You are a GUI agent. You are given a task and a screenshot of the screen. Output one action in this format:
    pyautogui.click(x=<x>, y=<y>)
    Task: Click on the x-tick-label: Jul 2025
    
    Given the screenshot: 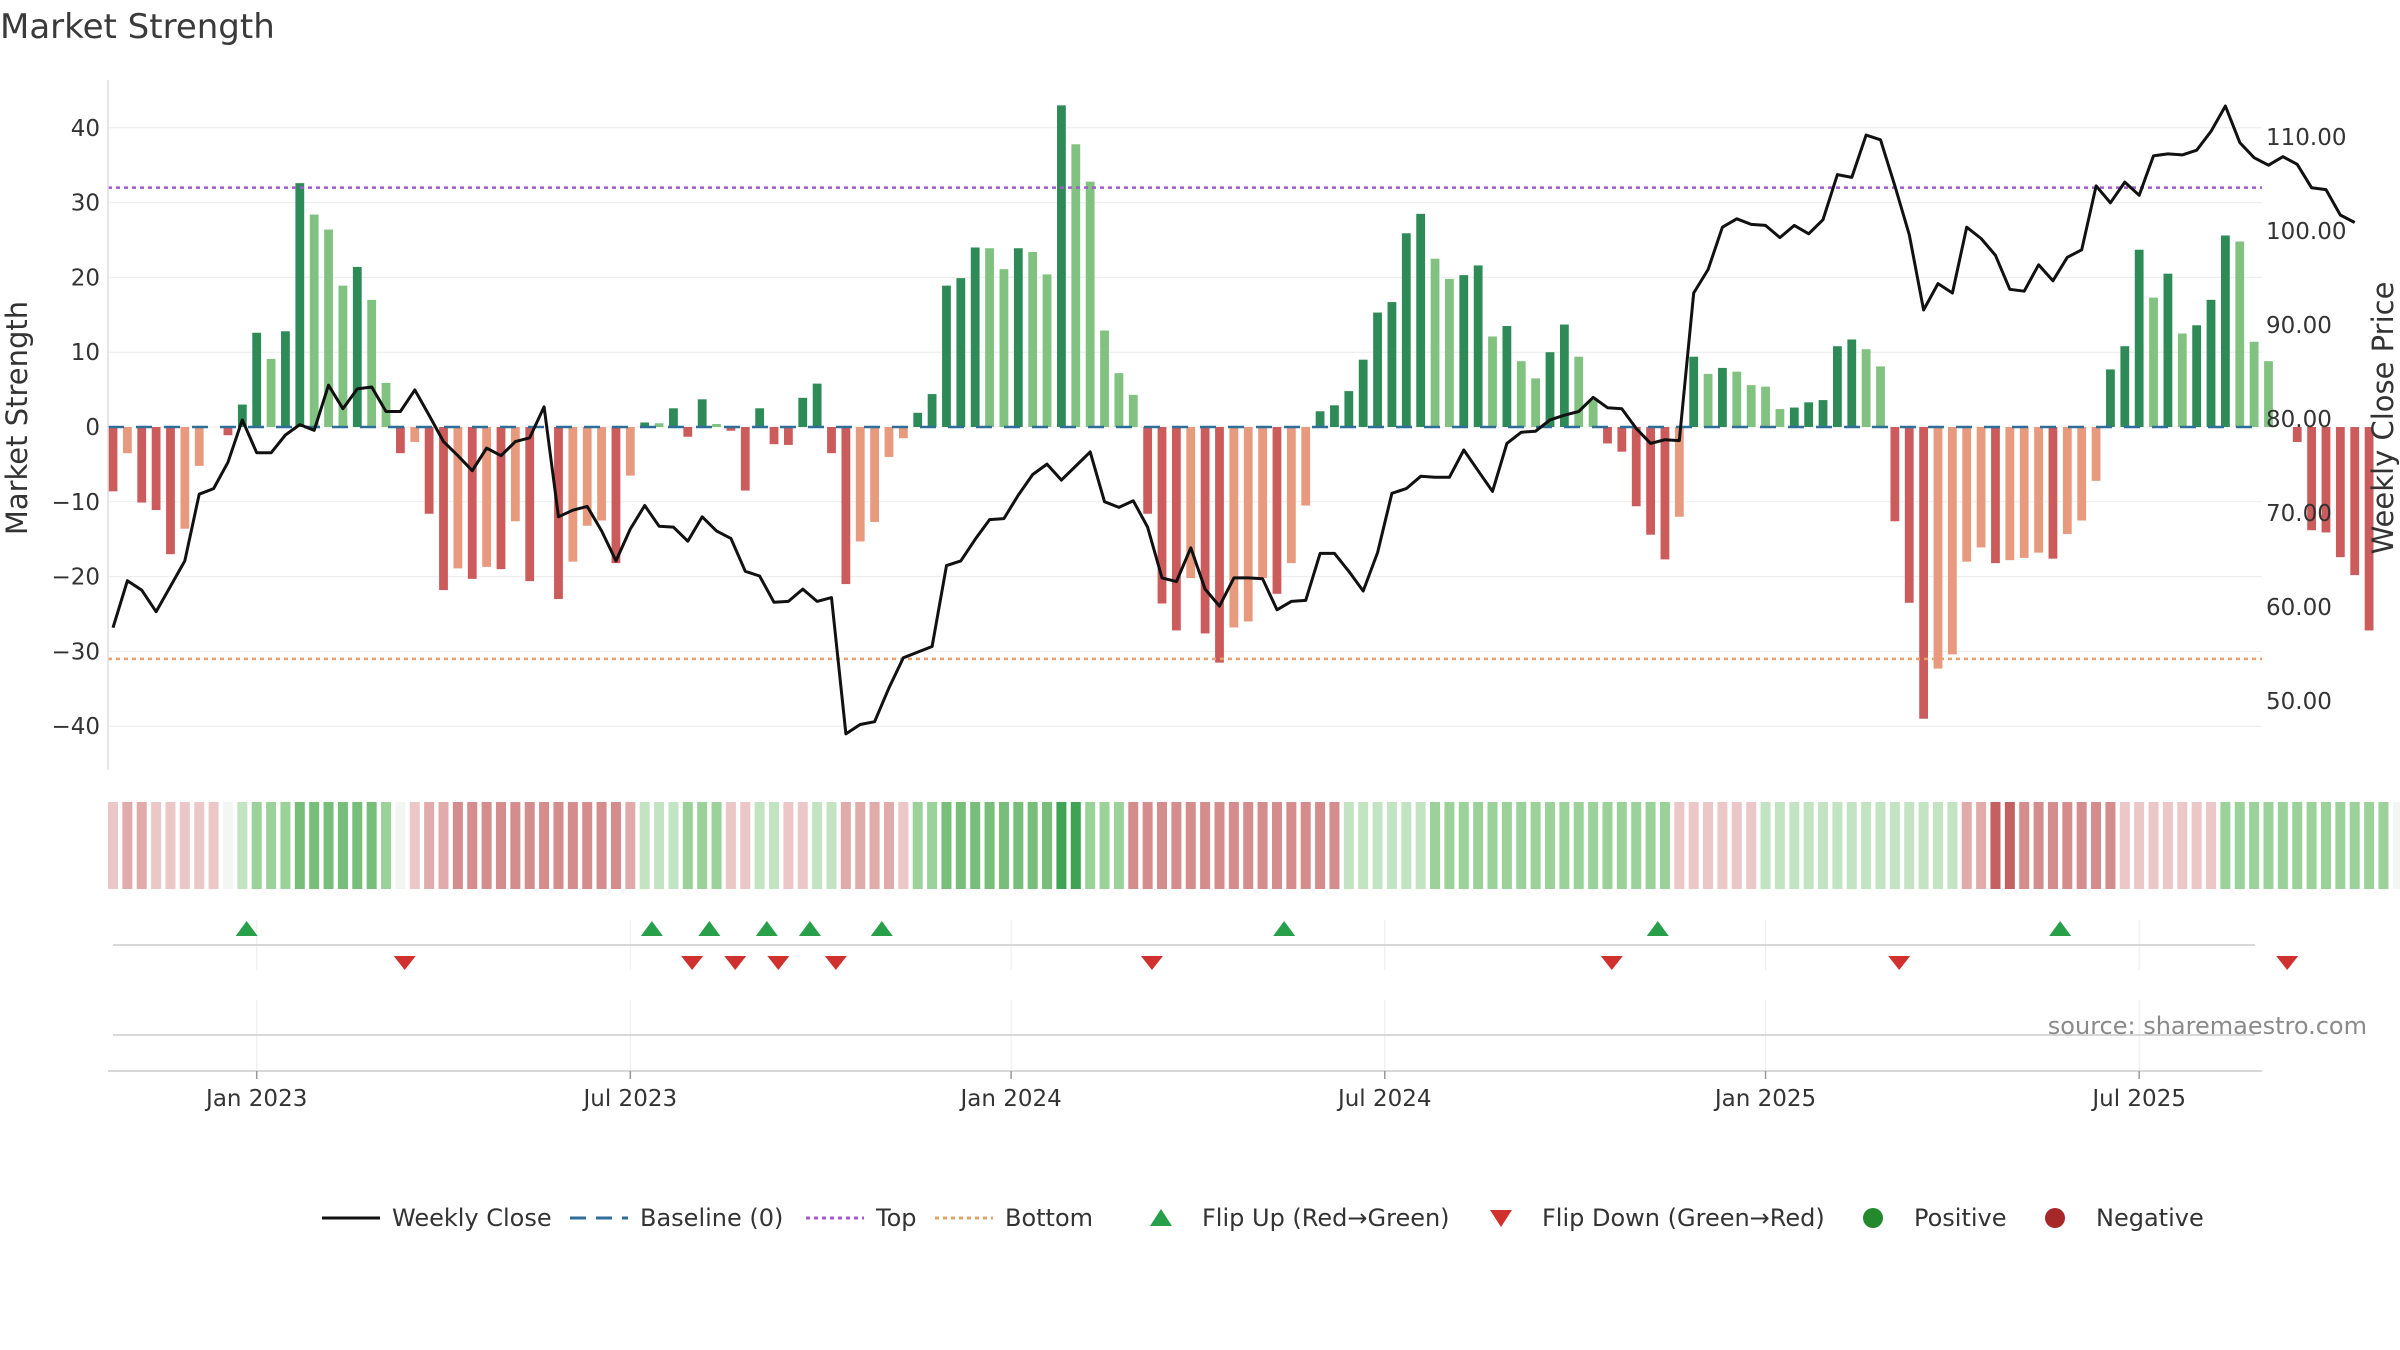 What is the action you would take?
    pyautogui.click(x=2138, y=1099)
    